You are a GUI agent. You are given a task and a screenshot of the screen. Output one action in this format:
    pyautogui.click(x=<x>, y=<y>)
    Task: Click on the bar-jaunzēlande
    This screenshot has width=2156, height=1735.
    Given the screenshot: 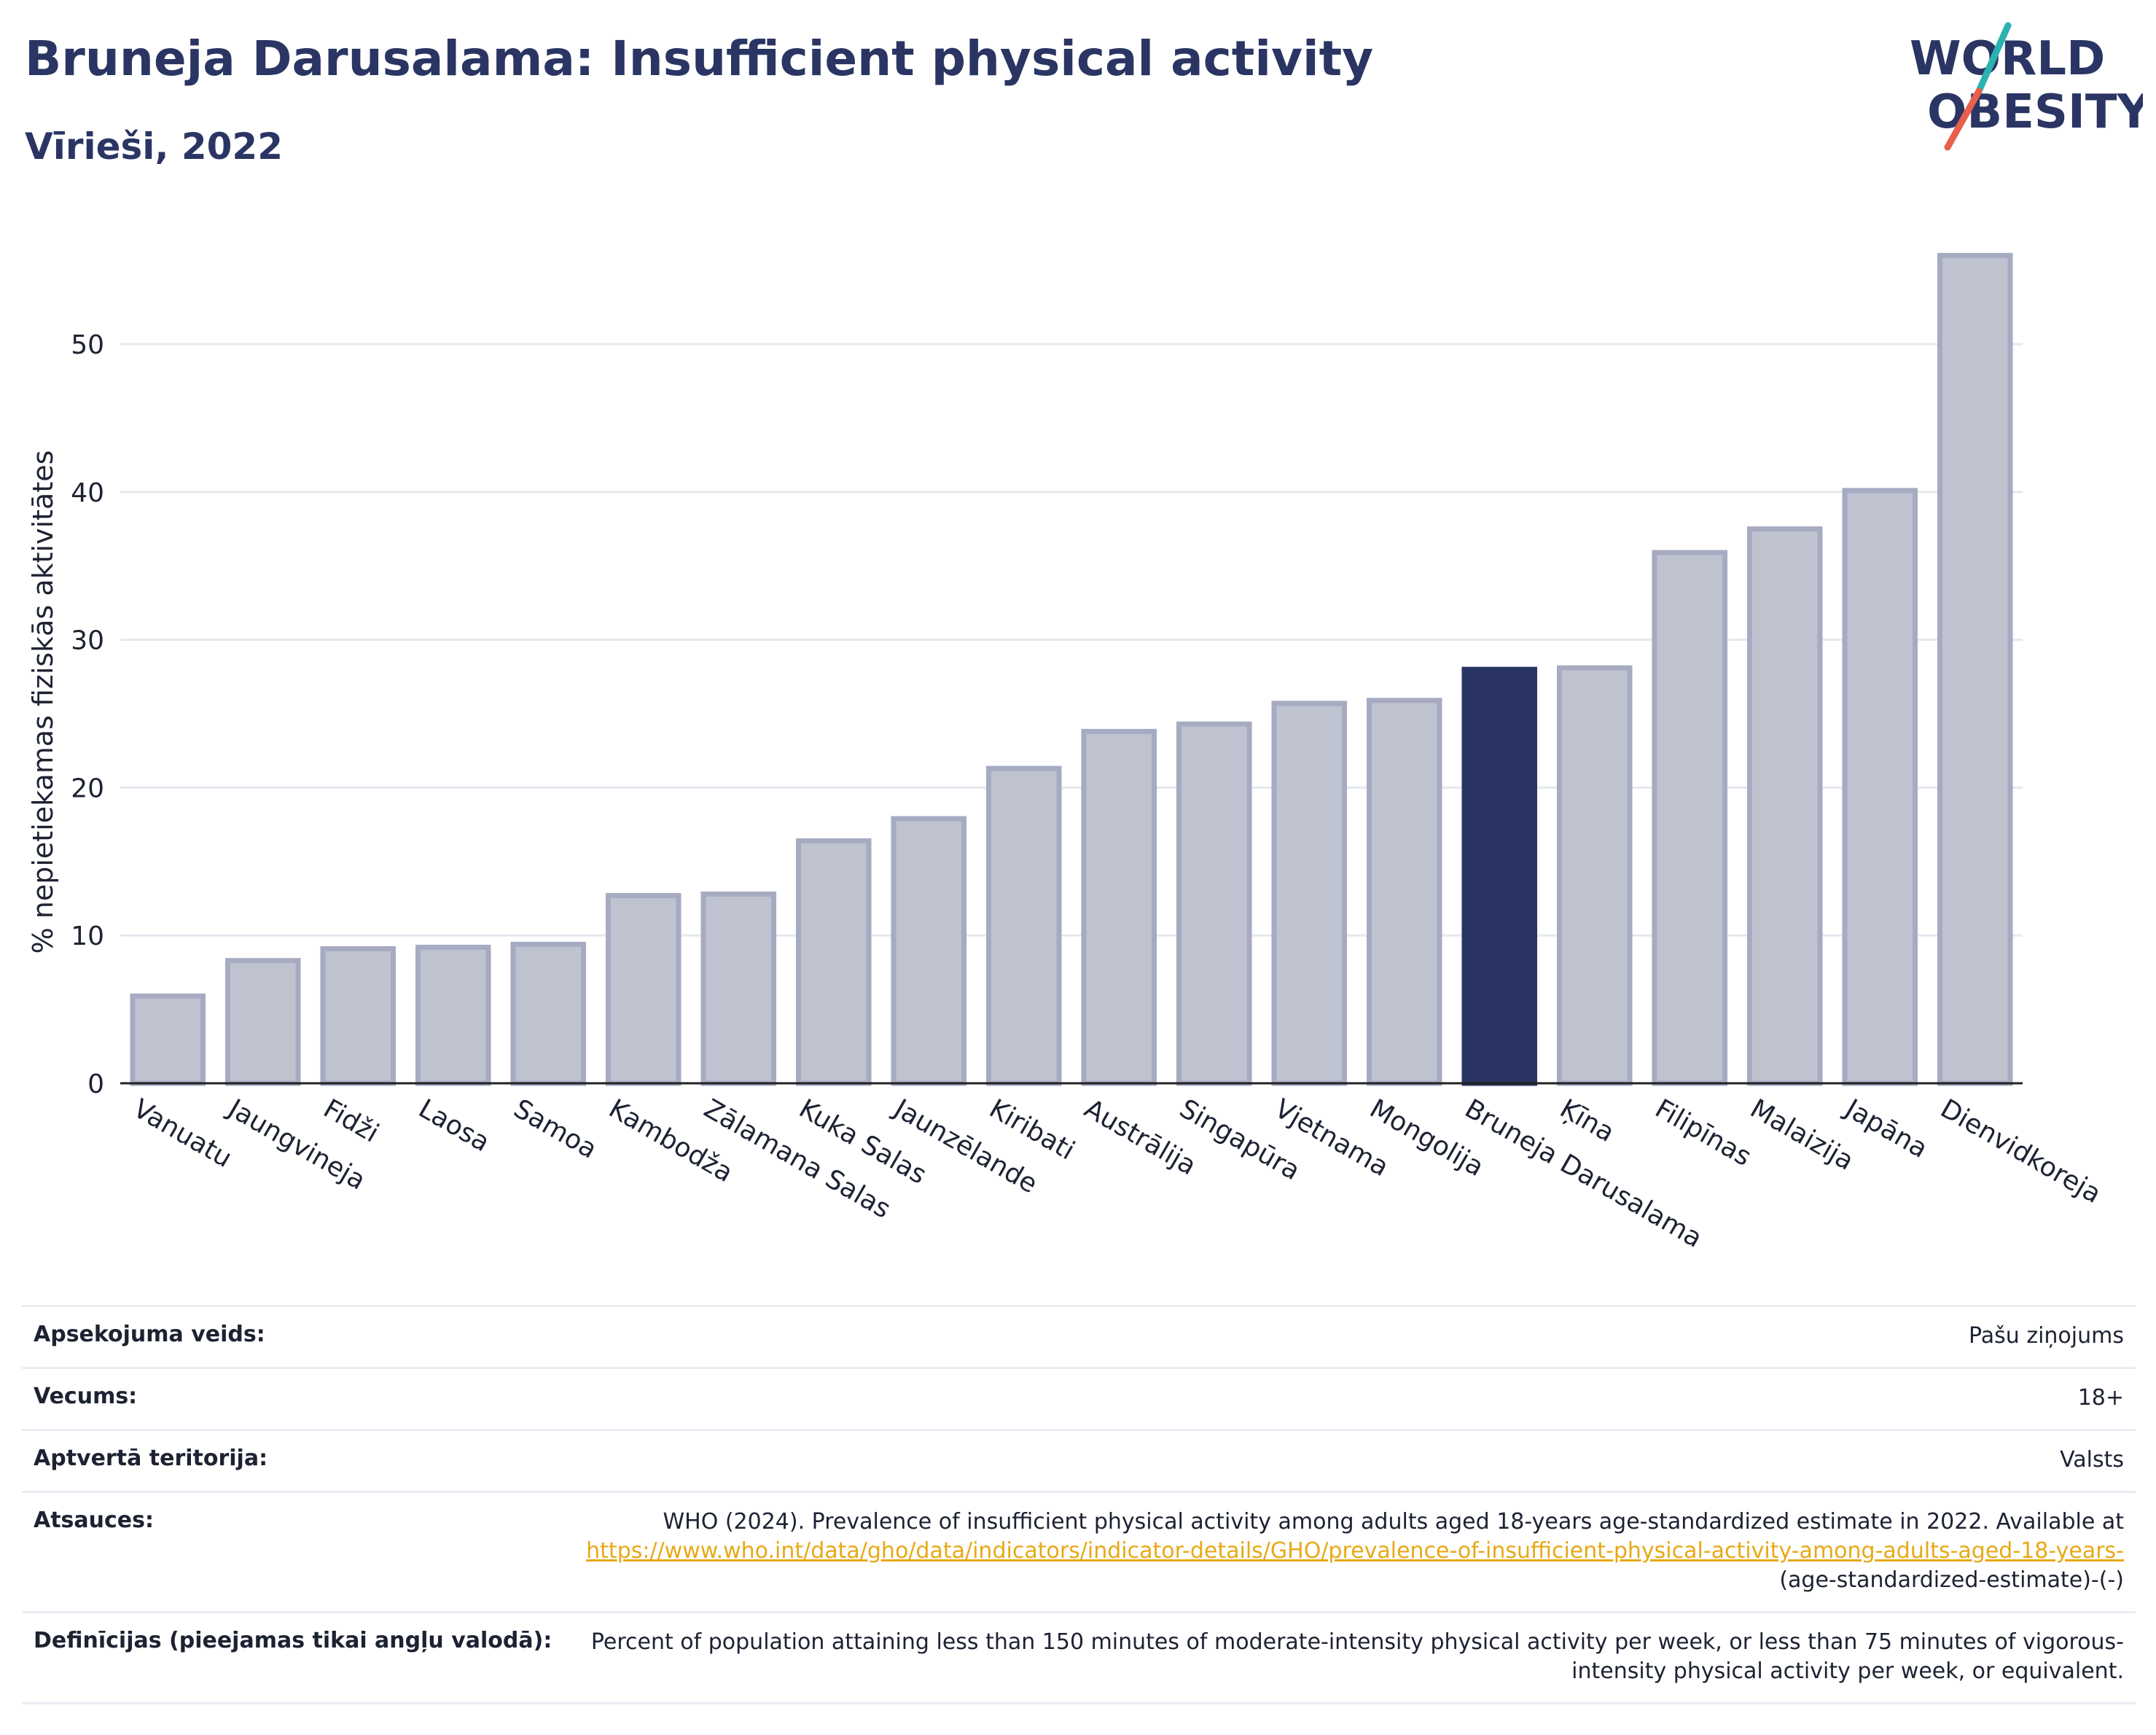 What is the action you would take?
    pyautogui.click(x=929, y=951)
    